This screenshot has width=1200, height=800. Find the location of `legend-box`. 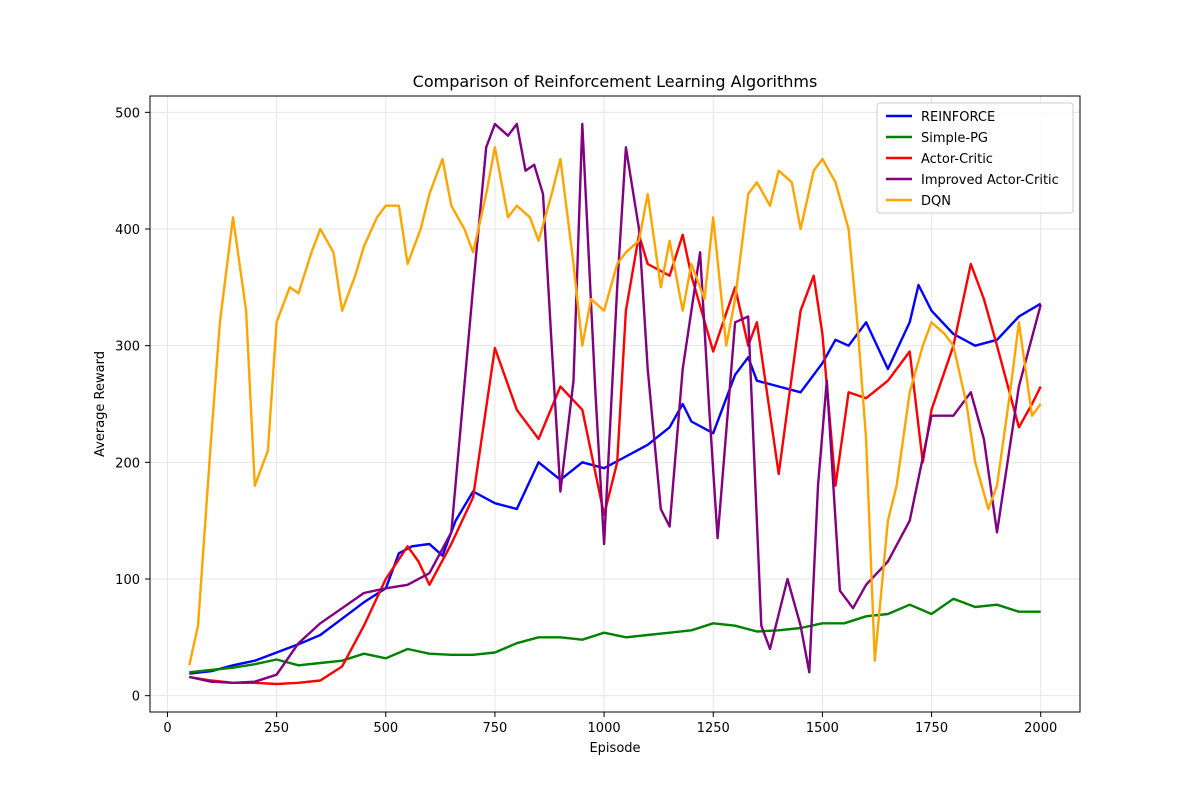

legend-box is located at coordinates (975, 158).